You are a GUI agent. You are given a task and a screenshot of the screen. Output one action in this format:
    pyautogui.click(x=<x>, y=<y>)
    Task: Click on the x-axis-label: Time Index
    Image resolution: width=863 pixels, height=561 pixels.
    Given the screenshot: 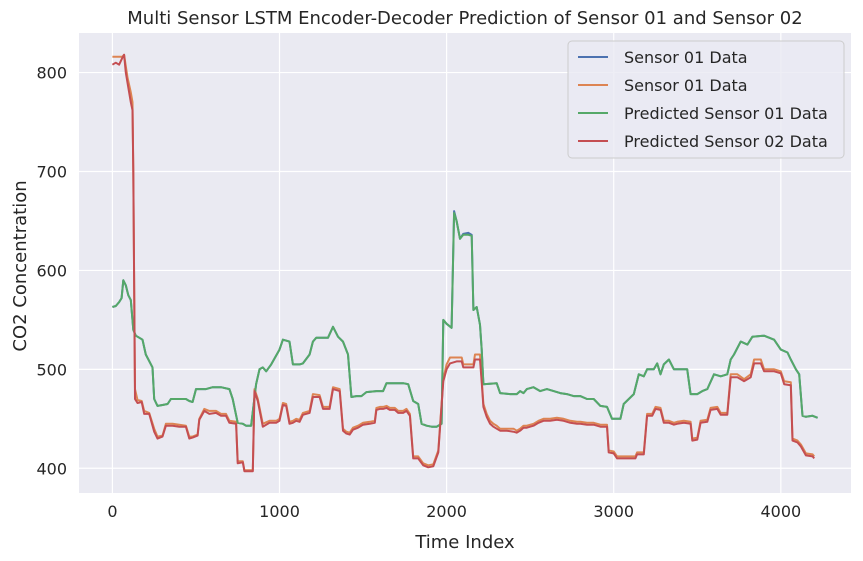 What is the action you would take?
    pyautogui.click(x=464, y=542)
    